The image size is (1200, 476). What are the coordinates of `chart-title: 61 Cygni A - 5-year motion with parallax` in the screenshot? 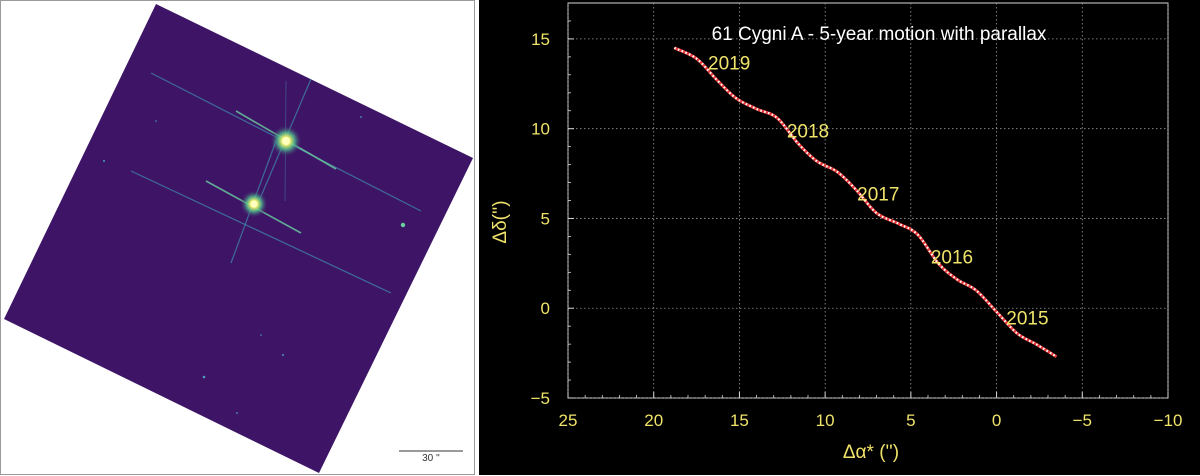 It's located at (879, 34).